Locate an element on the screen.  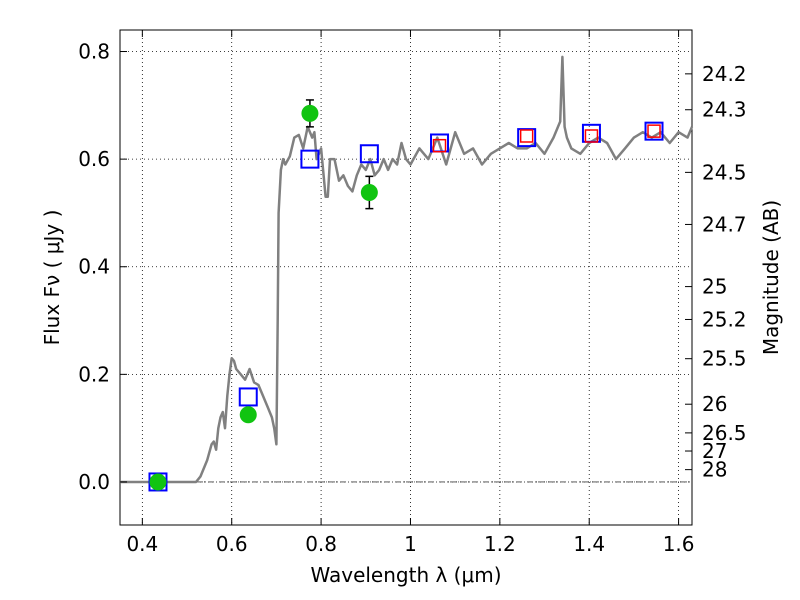
x-tick-label: 1 is located at coordinates (410, 544).